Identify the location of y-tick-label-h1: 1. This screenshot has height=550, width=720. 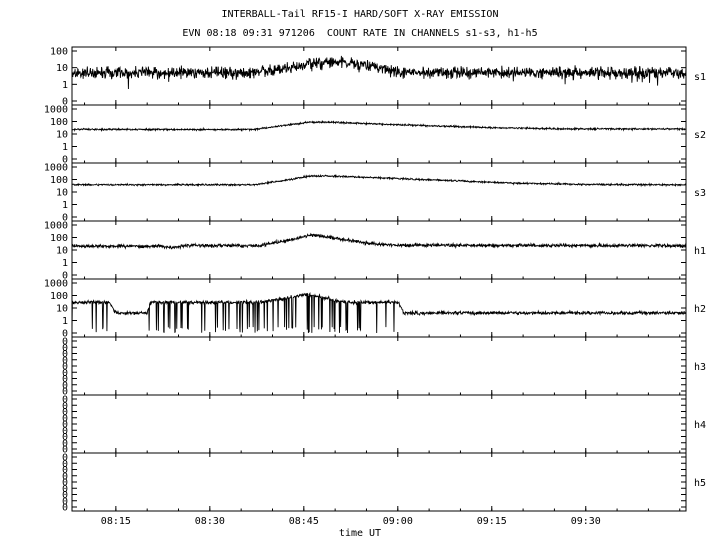
(65, 263).